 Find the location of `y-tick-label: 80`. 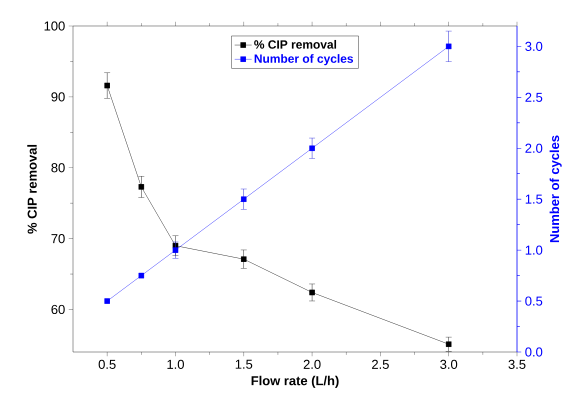

y-tick-label: 80 is located at coordinates (58, 167).